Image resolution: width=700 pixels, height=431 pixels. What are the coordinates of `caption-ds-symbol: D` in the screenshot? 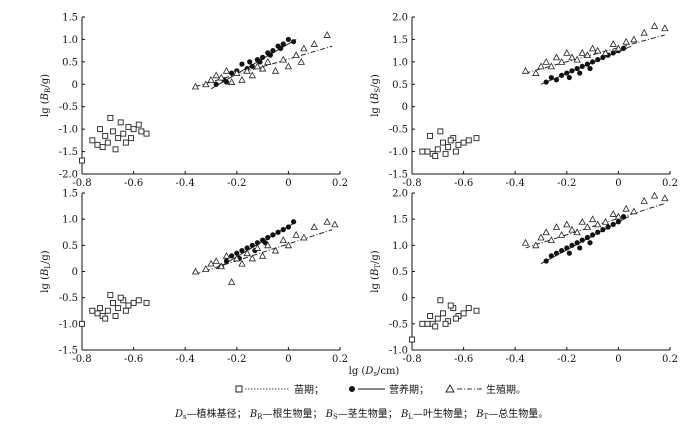 It's located at (178, 414).